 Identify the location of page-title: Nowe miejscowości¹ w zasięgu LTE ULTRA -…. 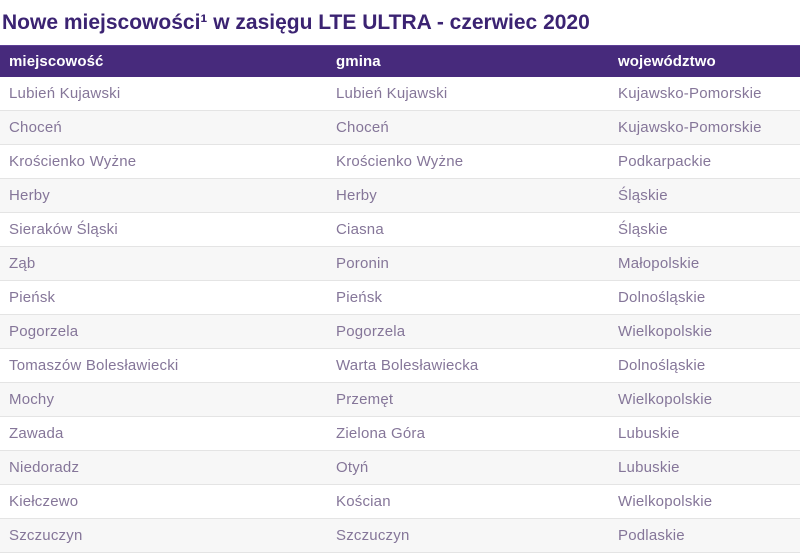
(296, 22).